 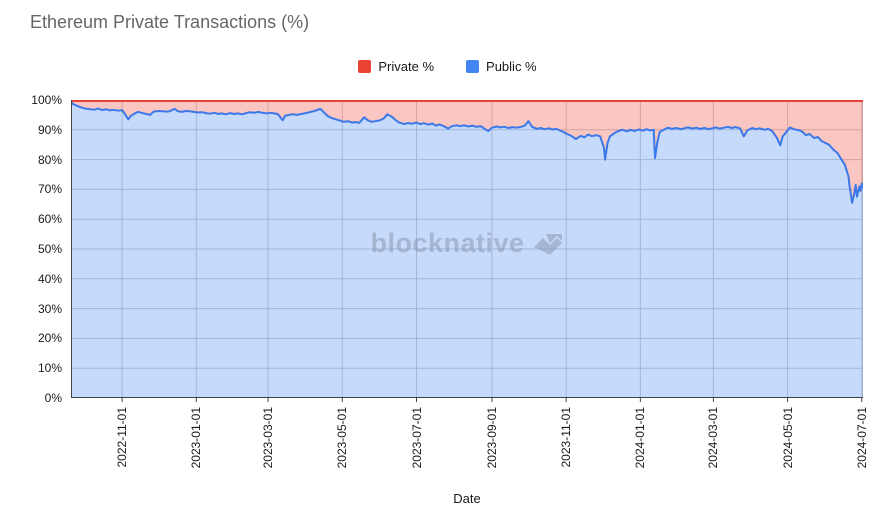 What do you see at coordinates (196, 438) in the screenshot?
I see `x-tick-label: 2023-01-01` at bounding box center [196, 438].